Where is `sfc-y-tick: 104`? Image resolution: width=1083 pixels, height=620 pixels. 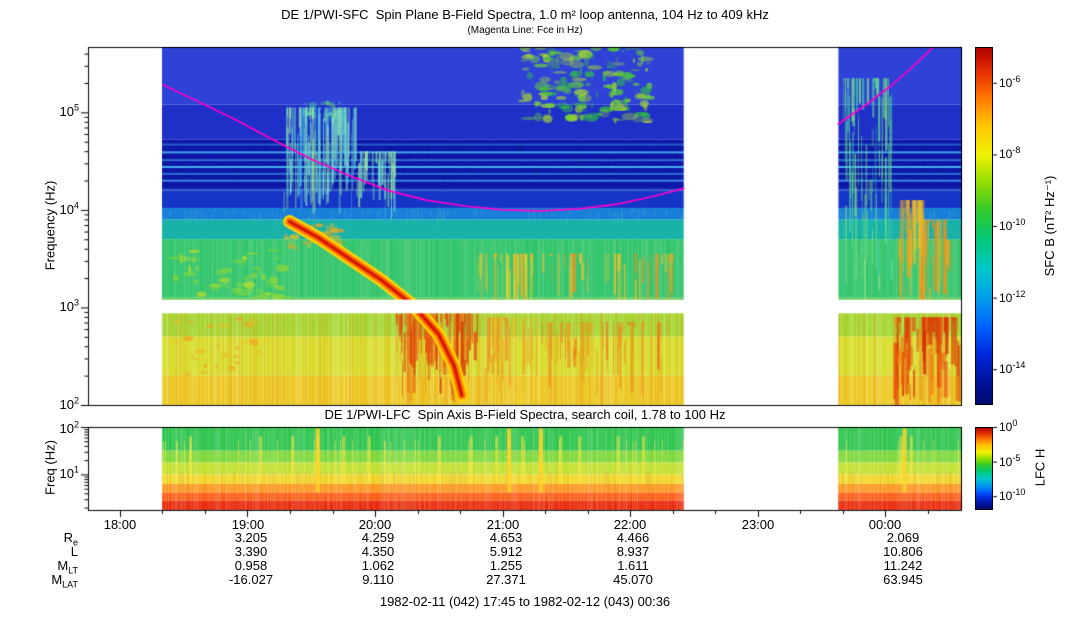
sfc-y-tick: 104 is located at coordinates (62, 209).